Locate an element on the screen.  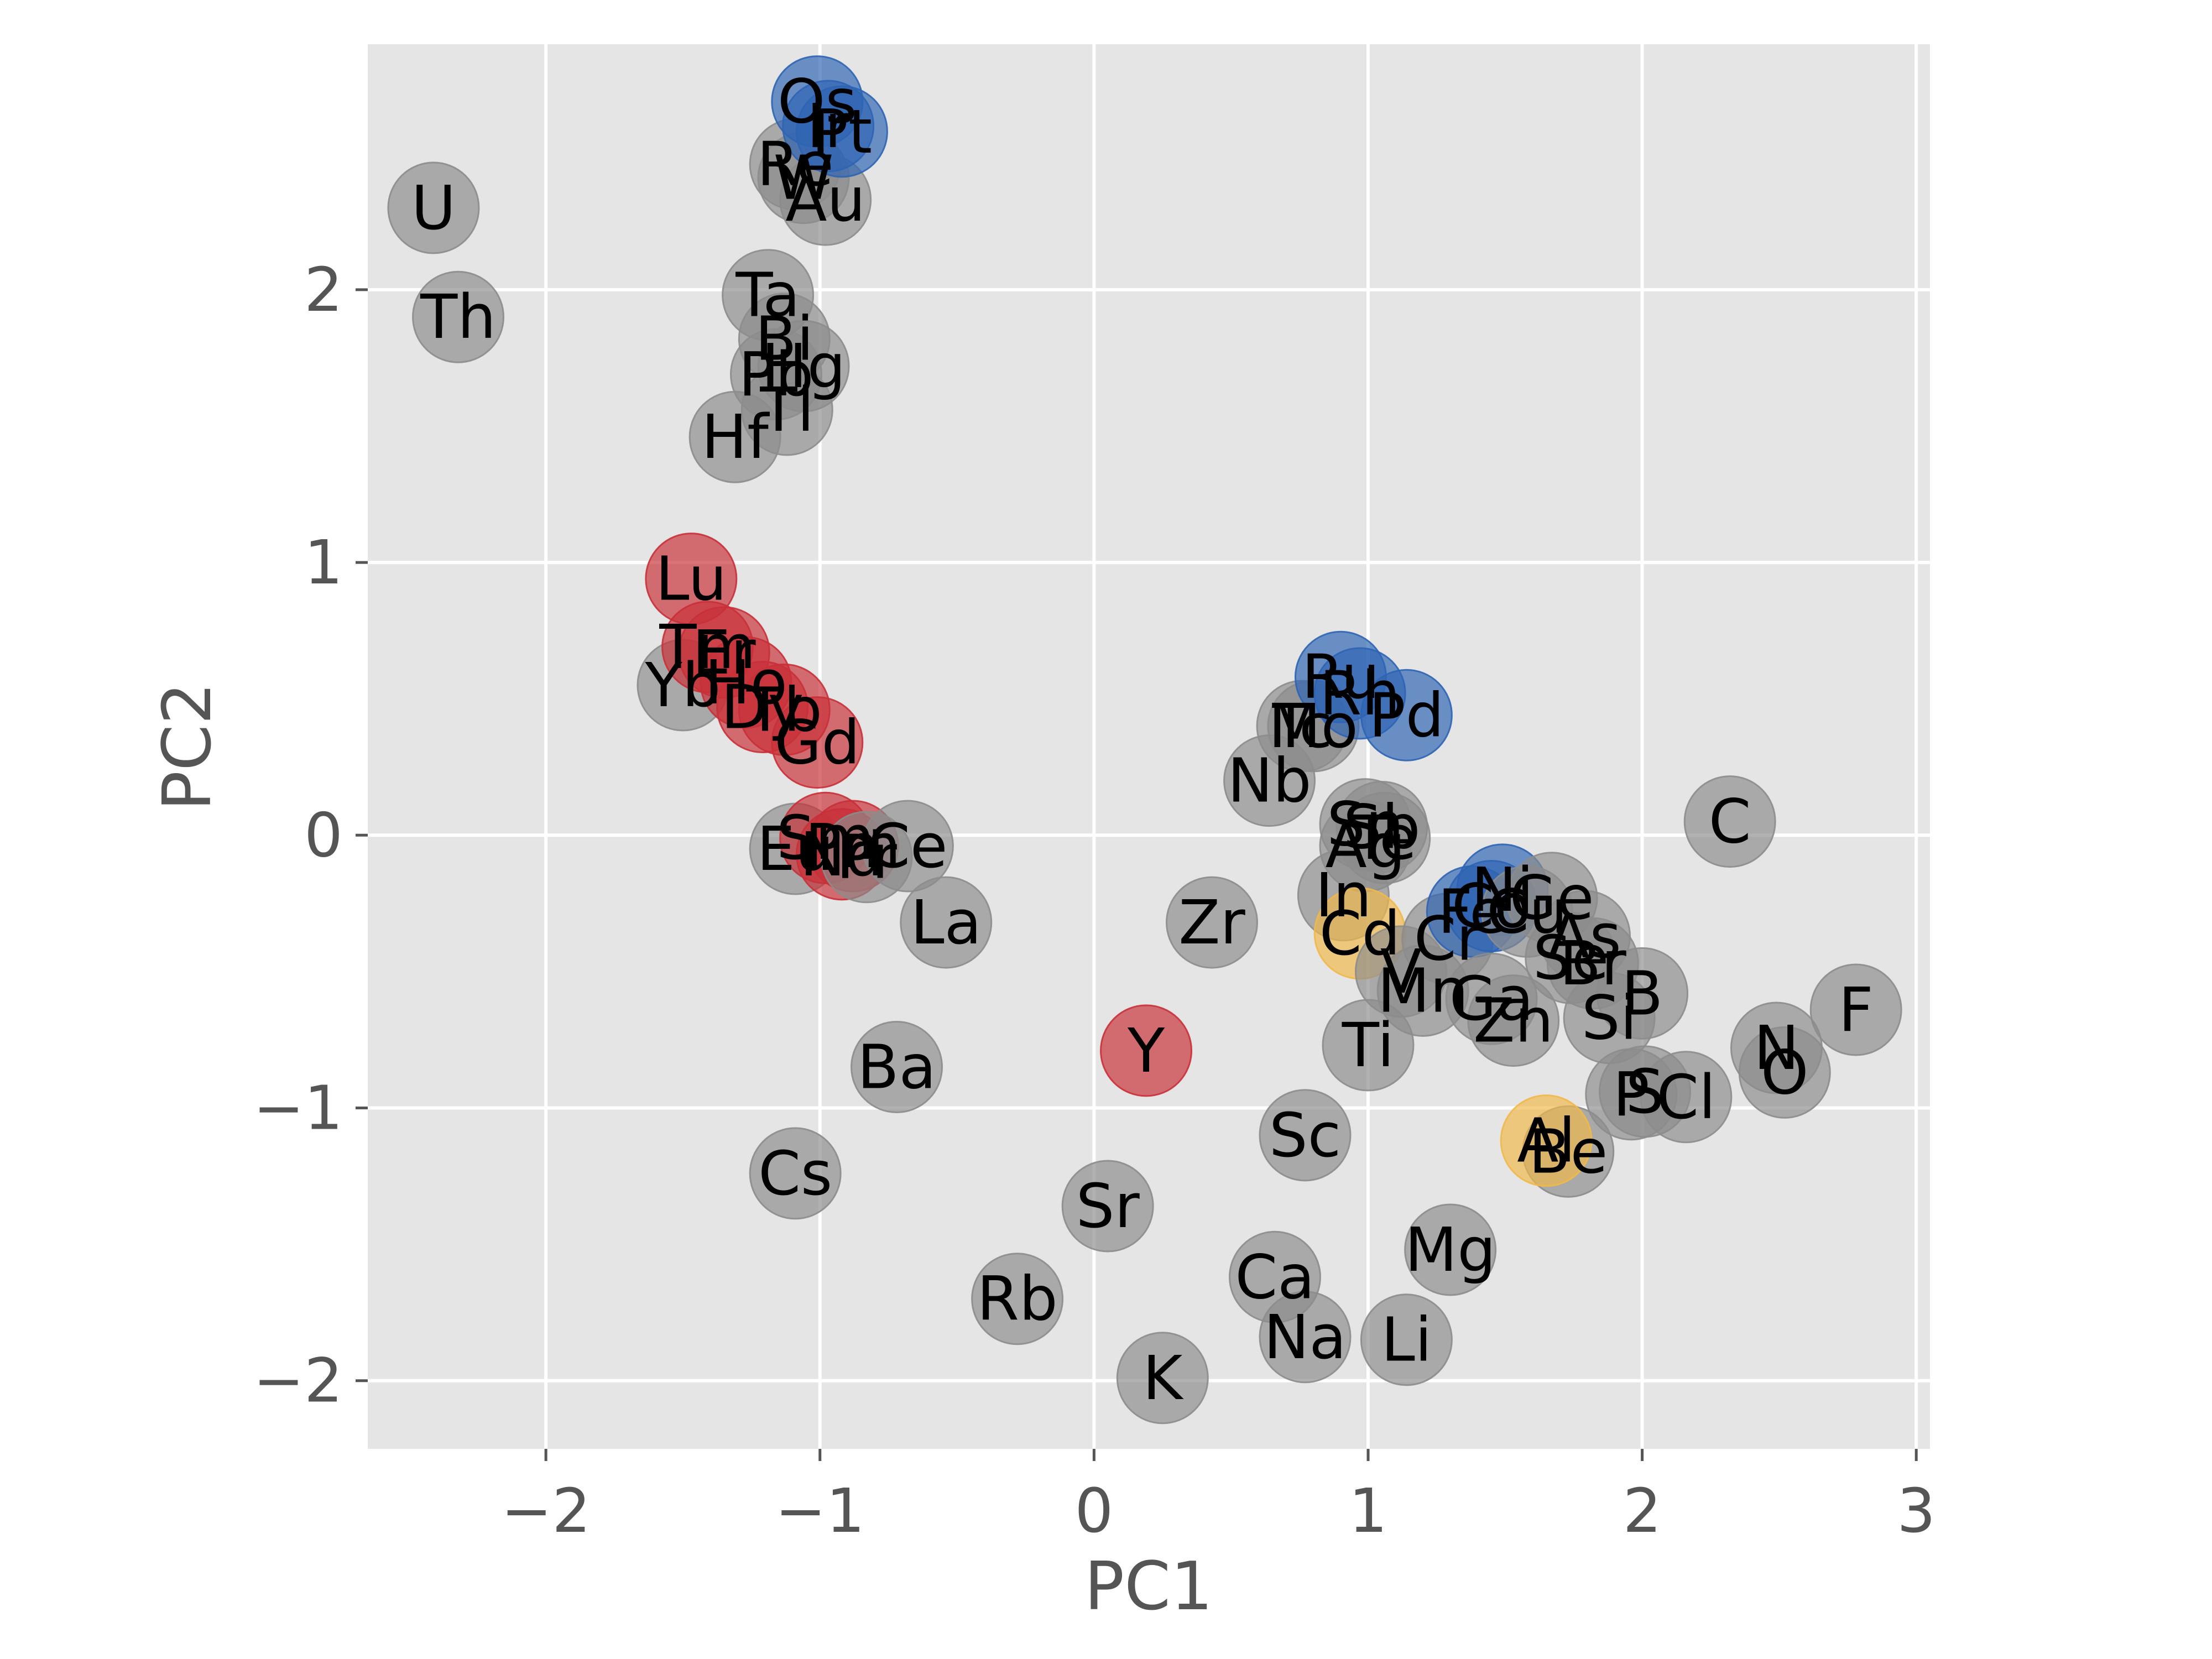
point-label: Ru is located at coordinates (1341, 677).